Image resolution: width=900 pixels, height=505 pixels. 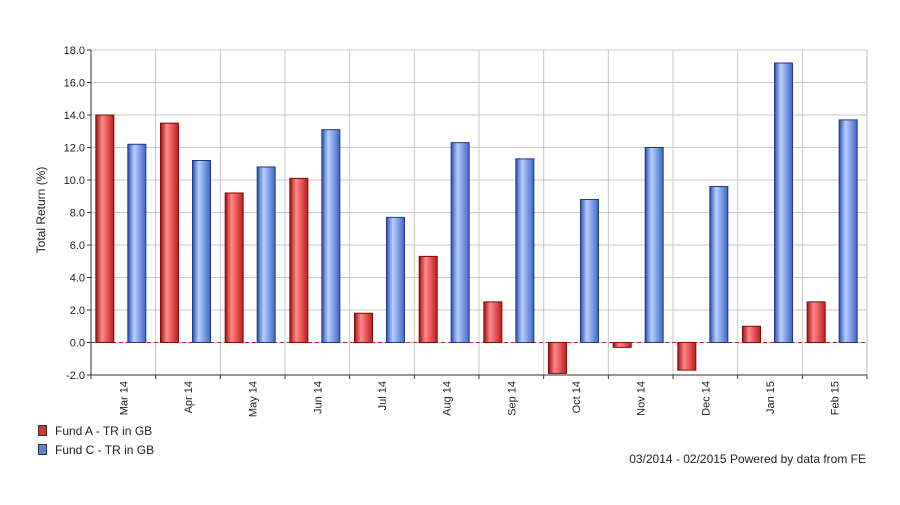 What do you see at coordinates (77, 246) in the screenshot?
I see `y-tick-label: 6.0` at bounding box center [77, 246].